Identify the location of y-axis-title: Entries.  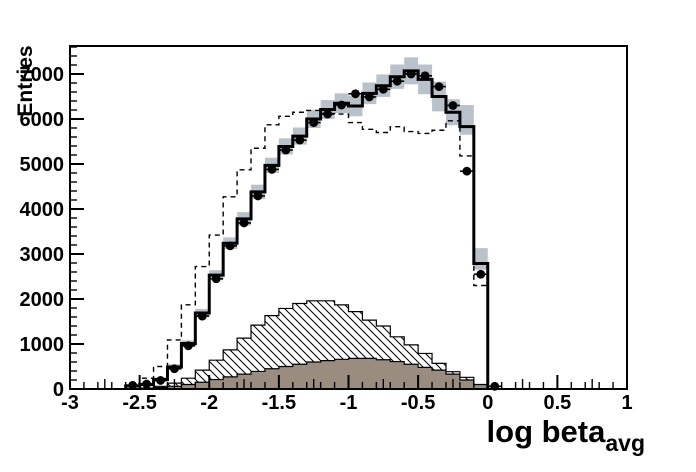
(25, 81).